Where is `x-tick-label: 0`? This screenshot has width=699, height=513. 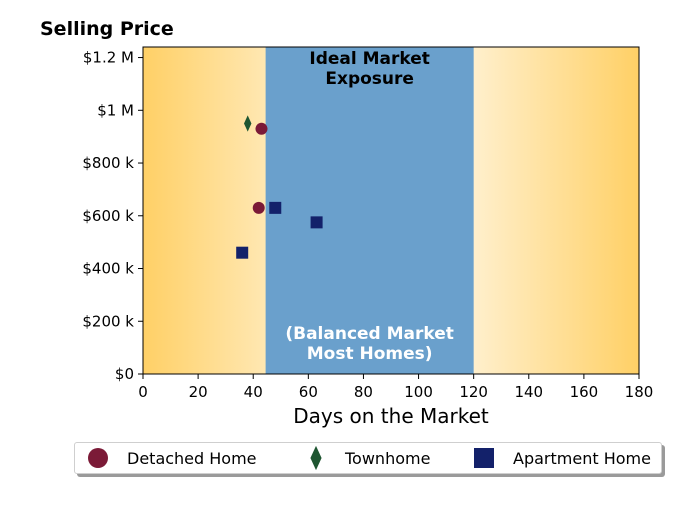 x-tick-label: 0 is located at coordinates (143, 392).